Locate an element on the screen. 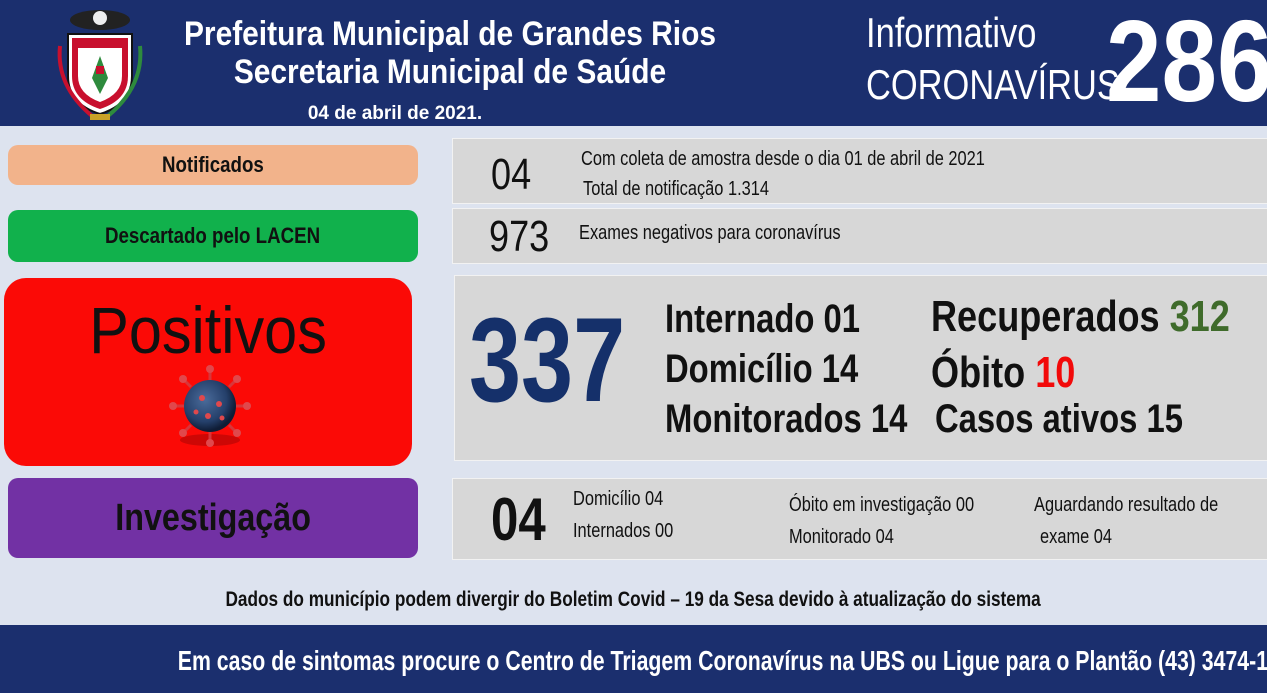 This screenshot has width=1267, height=693. issue-number: 286 is located at coordinates (1186, 63).